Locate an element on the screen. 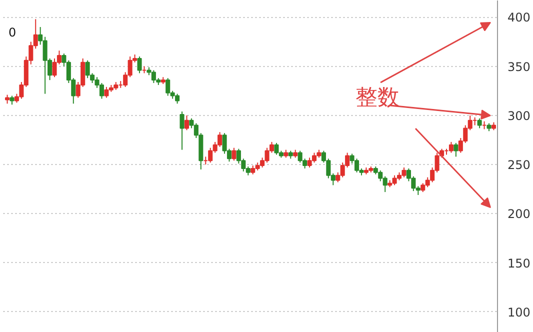  y-tick-label: 150 is located at coordinates (519, 263).